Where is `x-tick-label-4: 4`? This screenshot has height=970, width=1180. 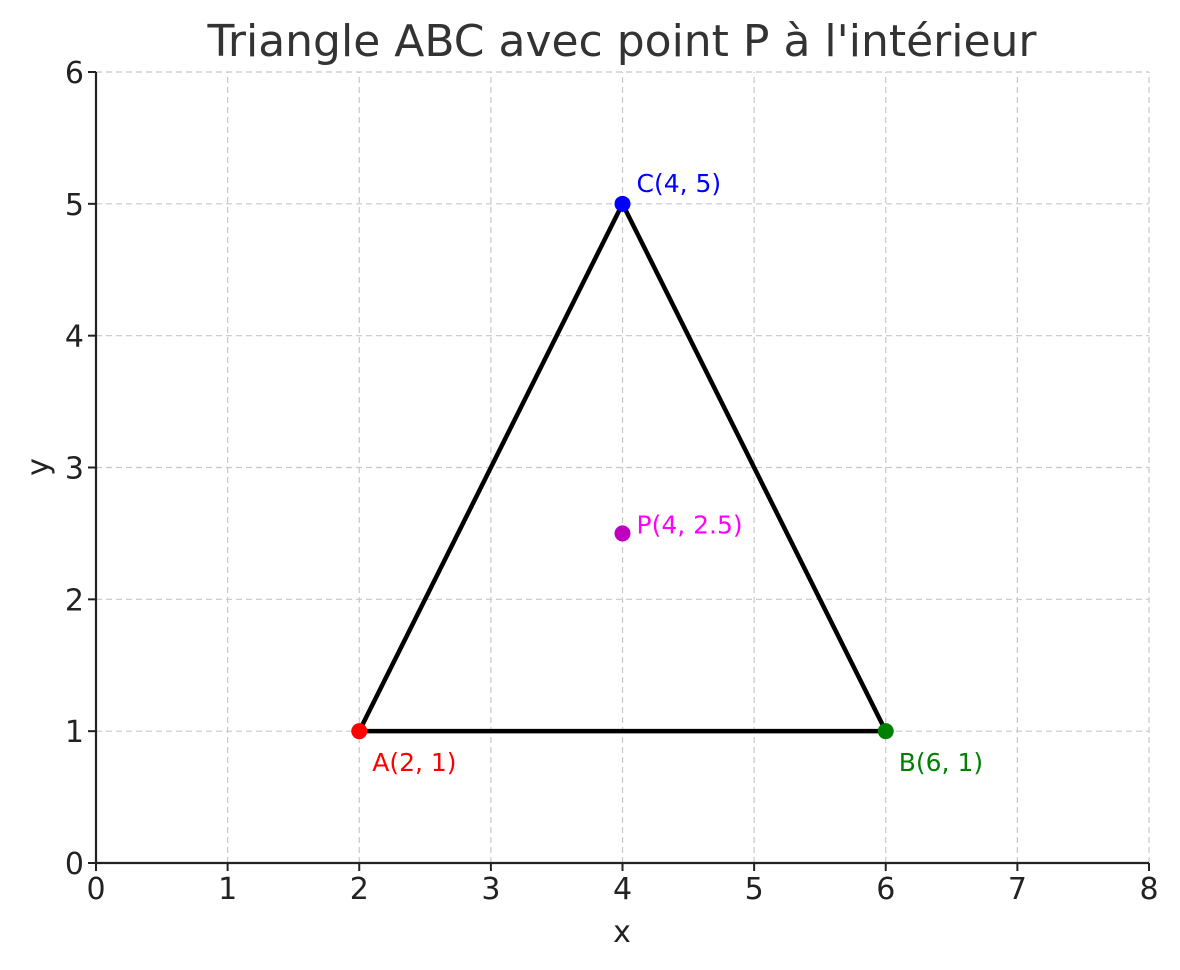
x-tick-label-4: 4 is located at coordinates (622, 889).